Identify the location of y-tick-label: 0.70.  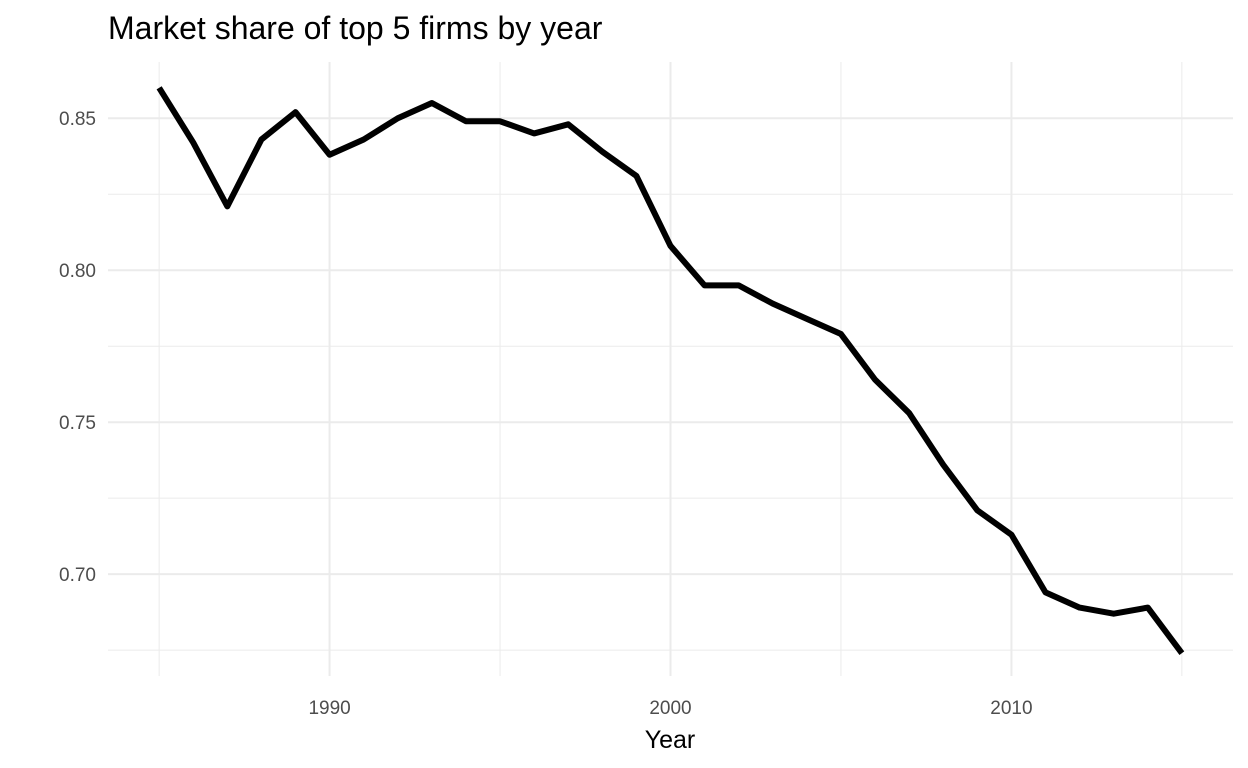
(77, 575).